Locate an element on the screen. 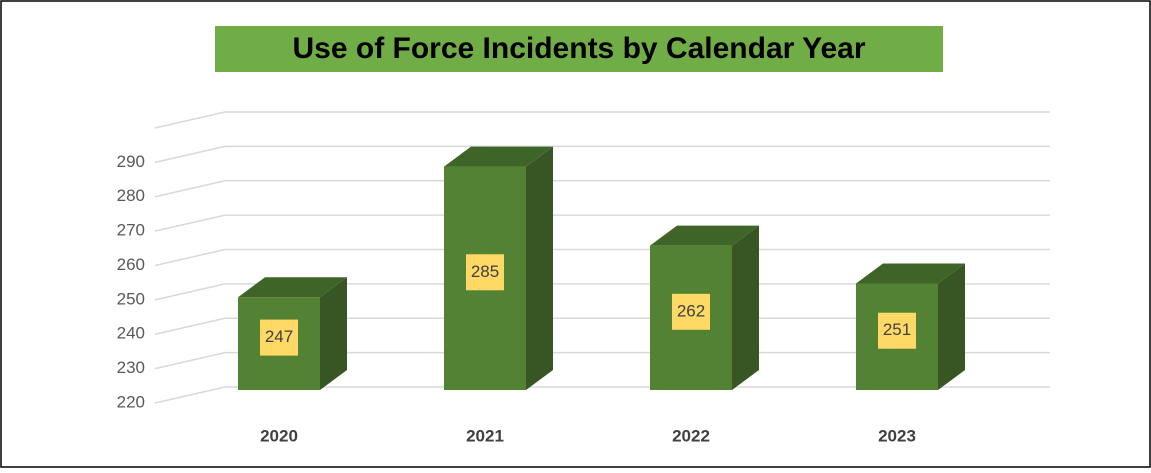  x-tick-label: 2022 is located at coordinates (691, 435).